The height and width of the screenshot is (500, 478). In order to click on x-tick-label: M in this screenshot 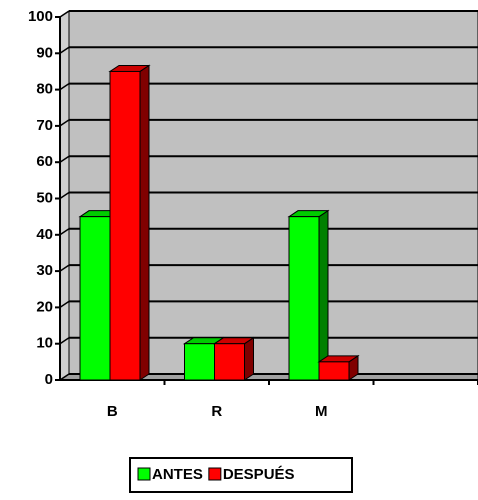, I will do `click(321, 411)`.